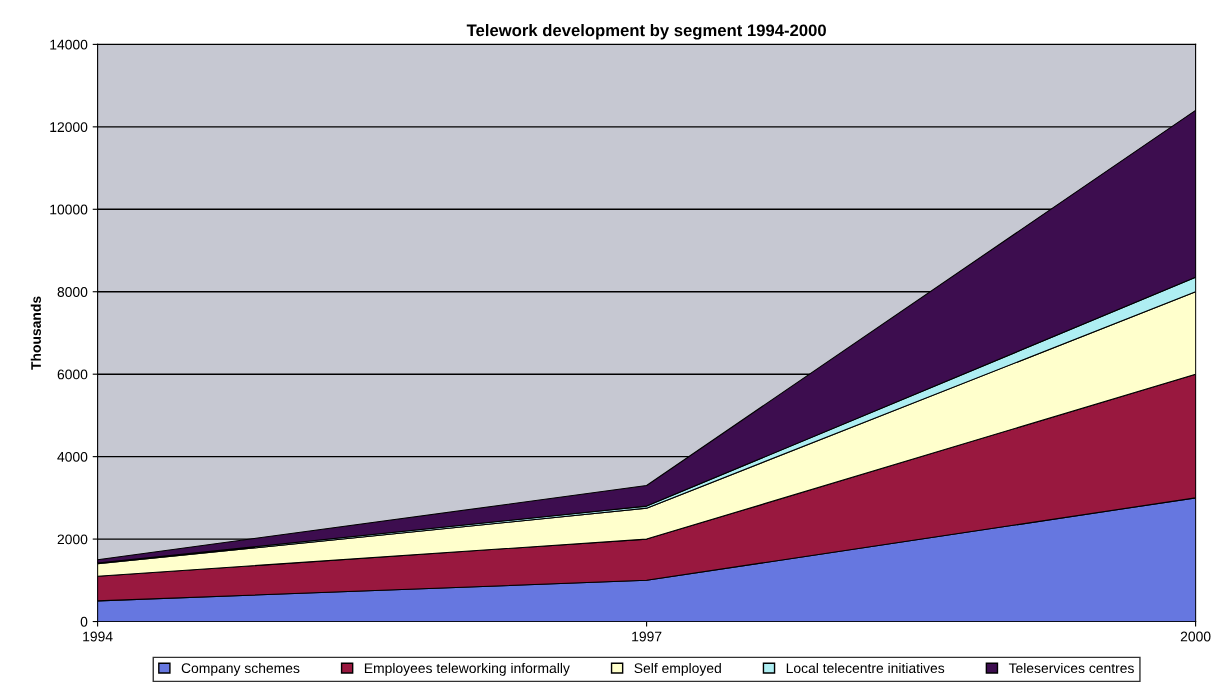 The width and height of the screenshot is (1220, 683). What do you see at coordinates (69, 44) in the screenshot?
I see `y-tick-label: 14000` at bounding box center [69, 44].